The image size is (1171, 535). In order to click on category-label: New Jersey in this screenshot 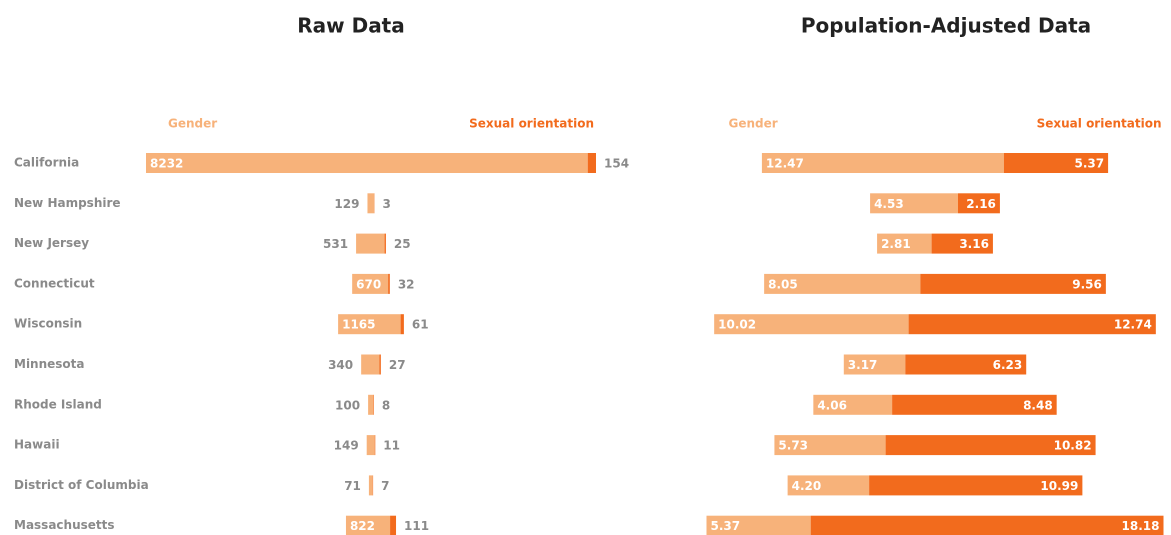, I will do `click(51, 243)`.